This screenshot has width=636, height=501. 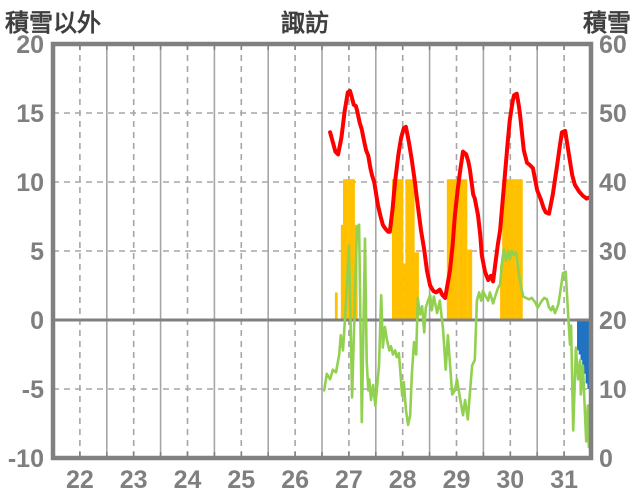 I want to click on chart-header: 積雪以外 諏訪 積雪, so click(x=318, y=20).